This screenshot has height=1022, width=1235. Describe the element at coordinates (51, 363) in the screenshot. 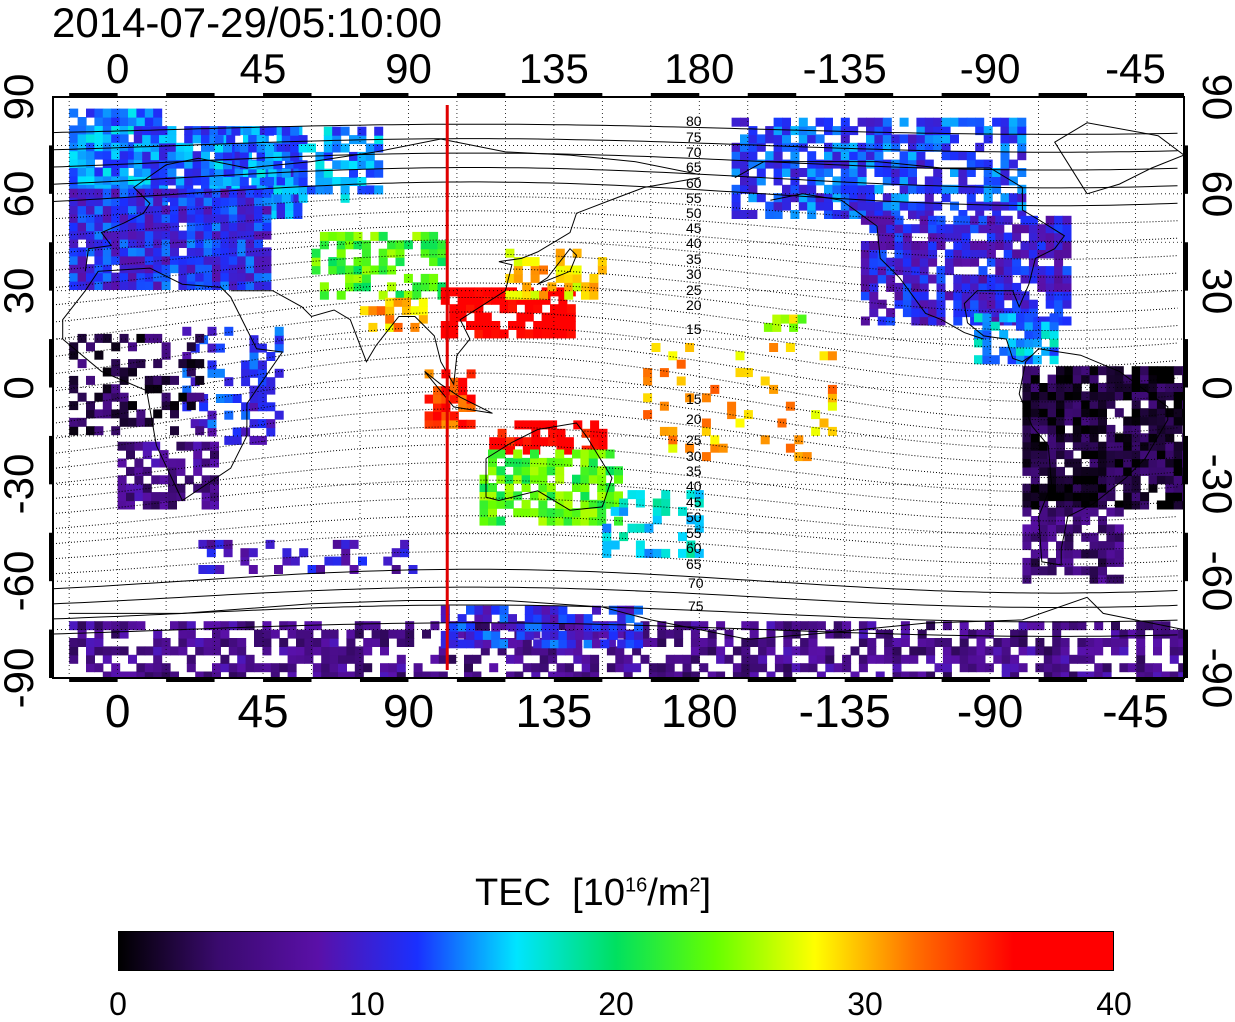

I see `frame-tick` at that location.